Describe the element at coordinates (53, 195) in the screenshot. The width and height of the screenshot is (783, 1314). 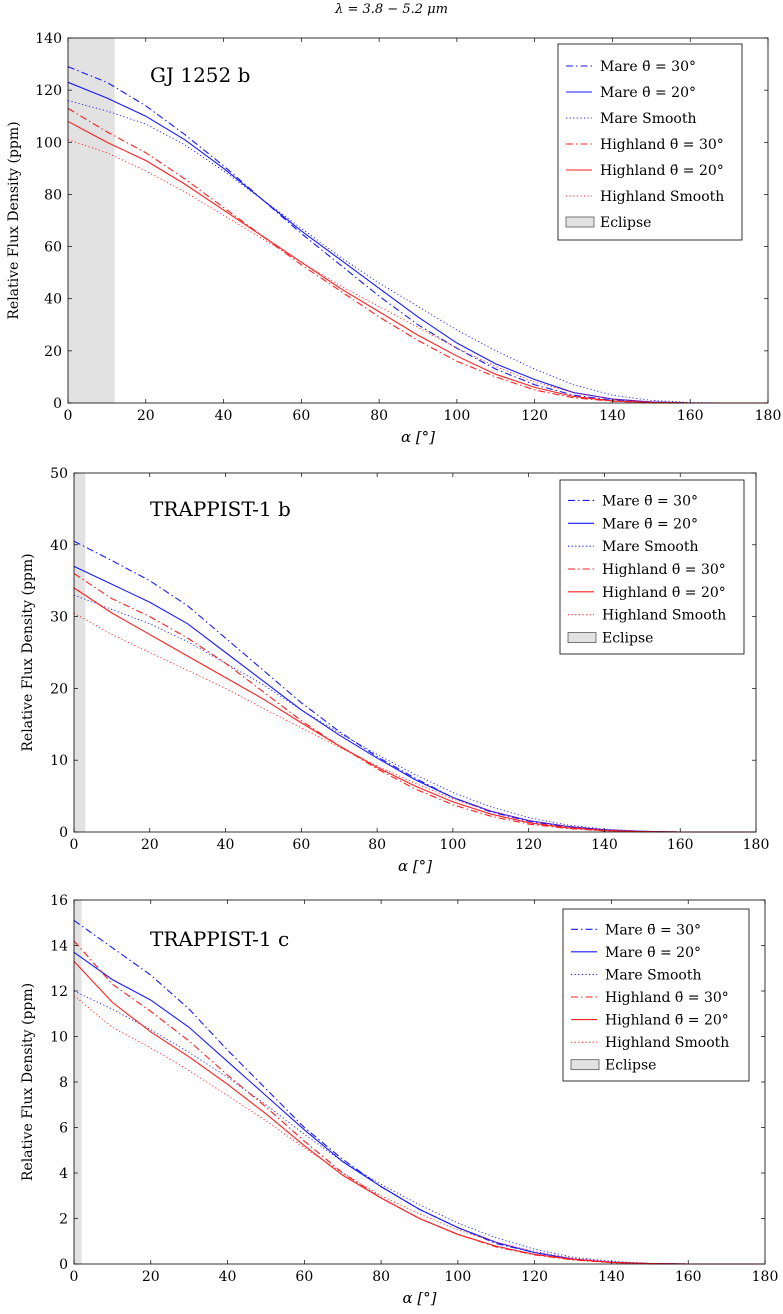
I see `y-tick-label: 80` at that location.